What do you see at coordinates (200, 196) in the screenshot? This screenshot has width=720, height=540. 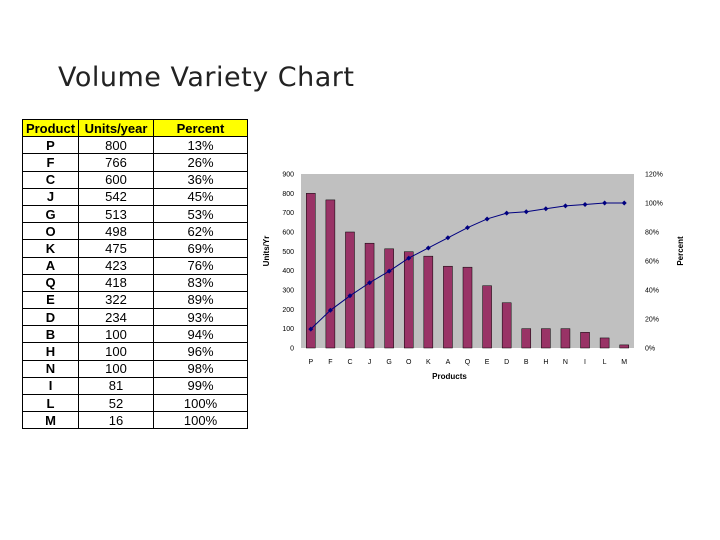 I see `cell-percent: 45%` at bounding box center [200, 196].